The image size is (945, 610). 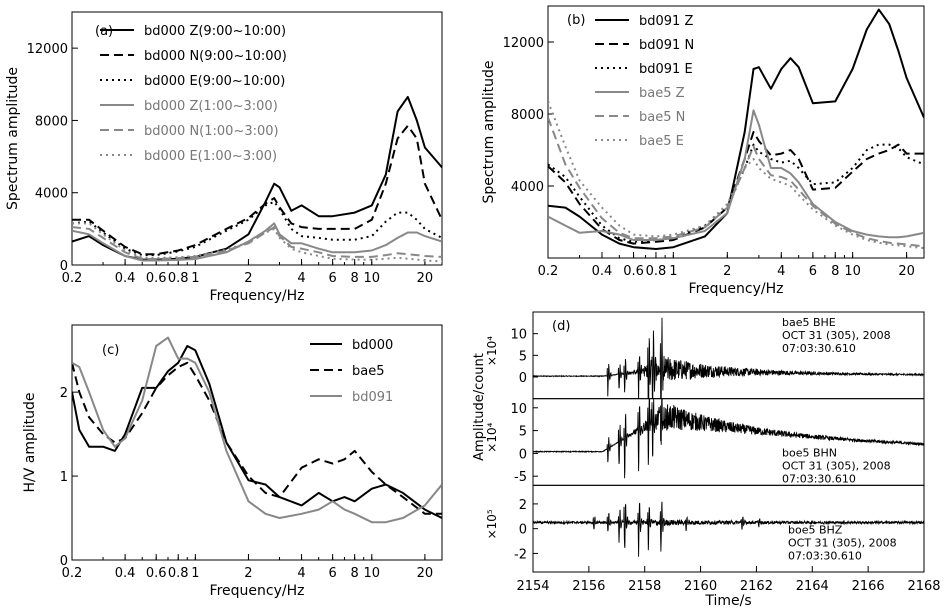 I want to click on x-tick-label: 2160, so click(x=700, y=586).